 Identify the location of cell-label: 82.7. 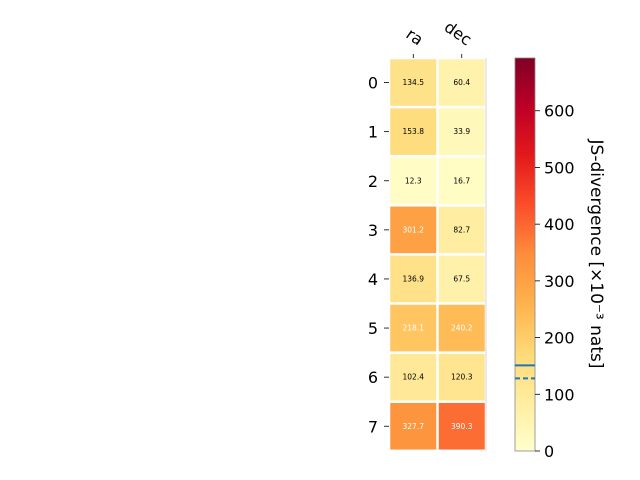
(461, 229).